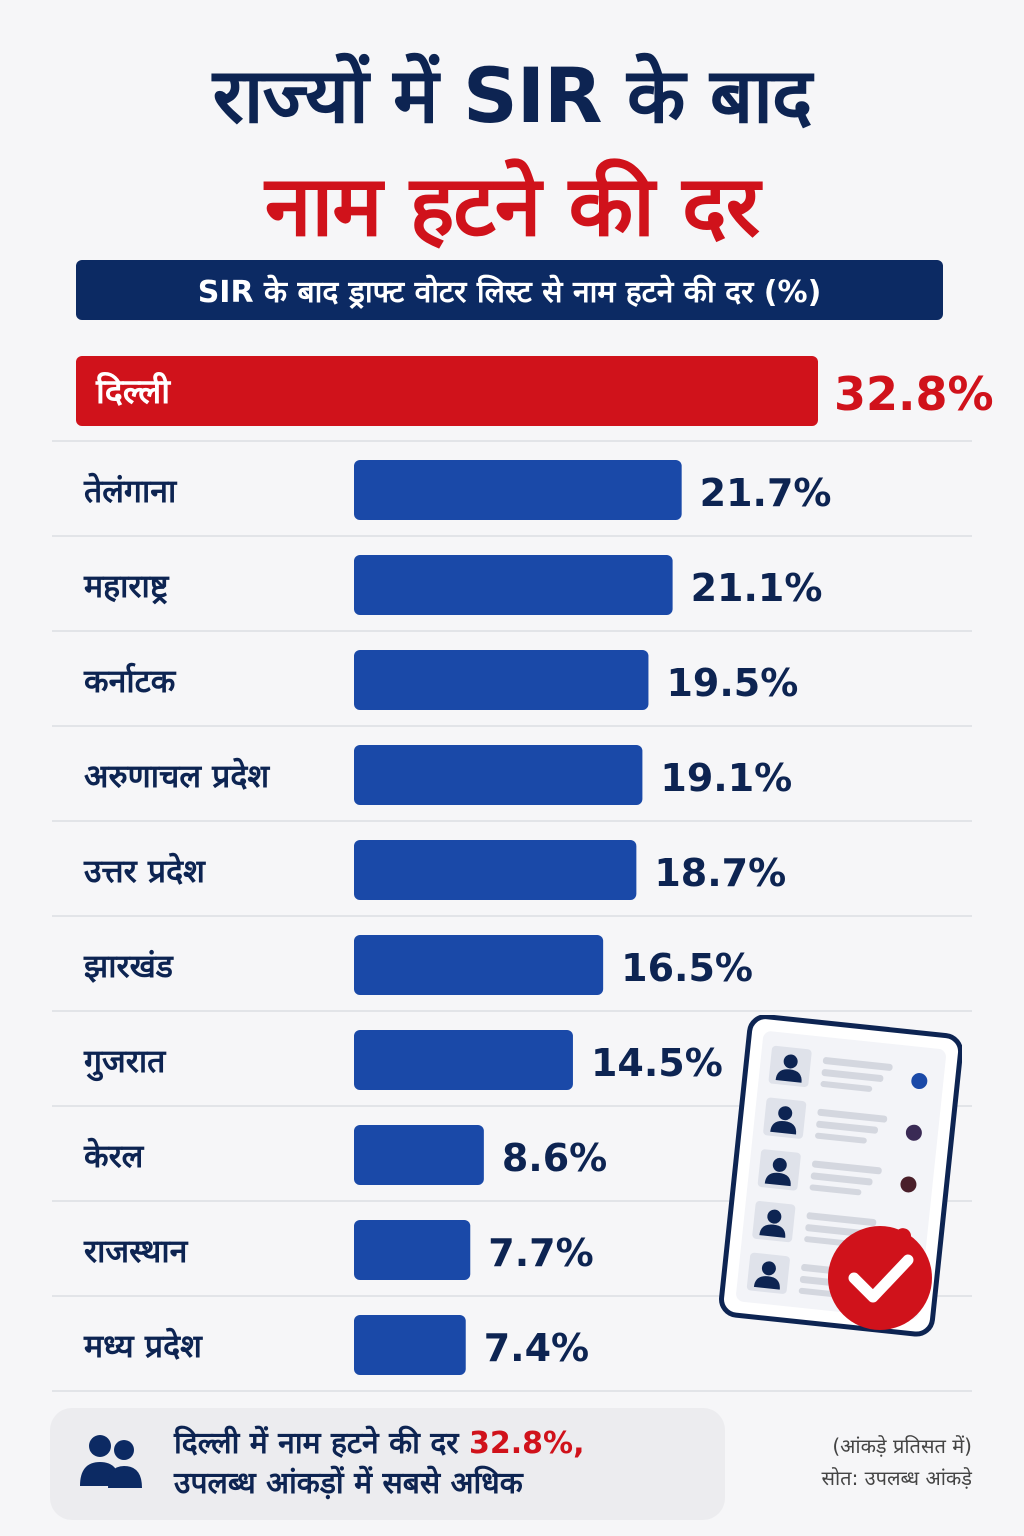 The width and height of the screenshot is (1024, 1536). What do you see at coordinates (348, 1483) in the screenshot?
I see `footer-text-part2: उपलब्ध आंकड़ों में सबसे अधिक` at bounding box center [348, 1483].